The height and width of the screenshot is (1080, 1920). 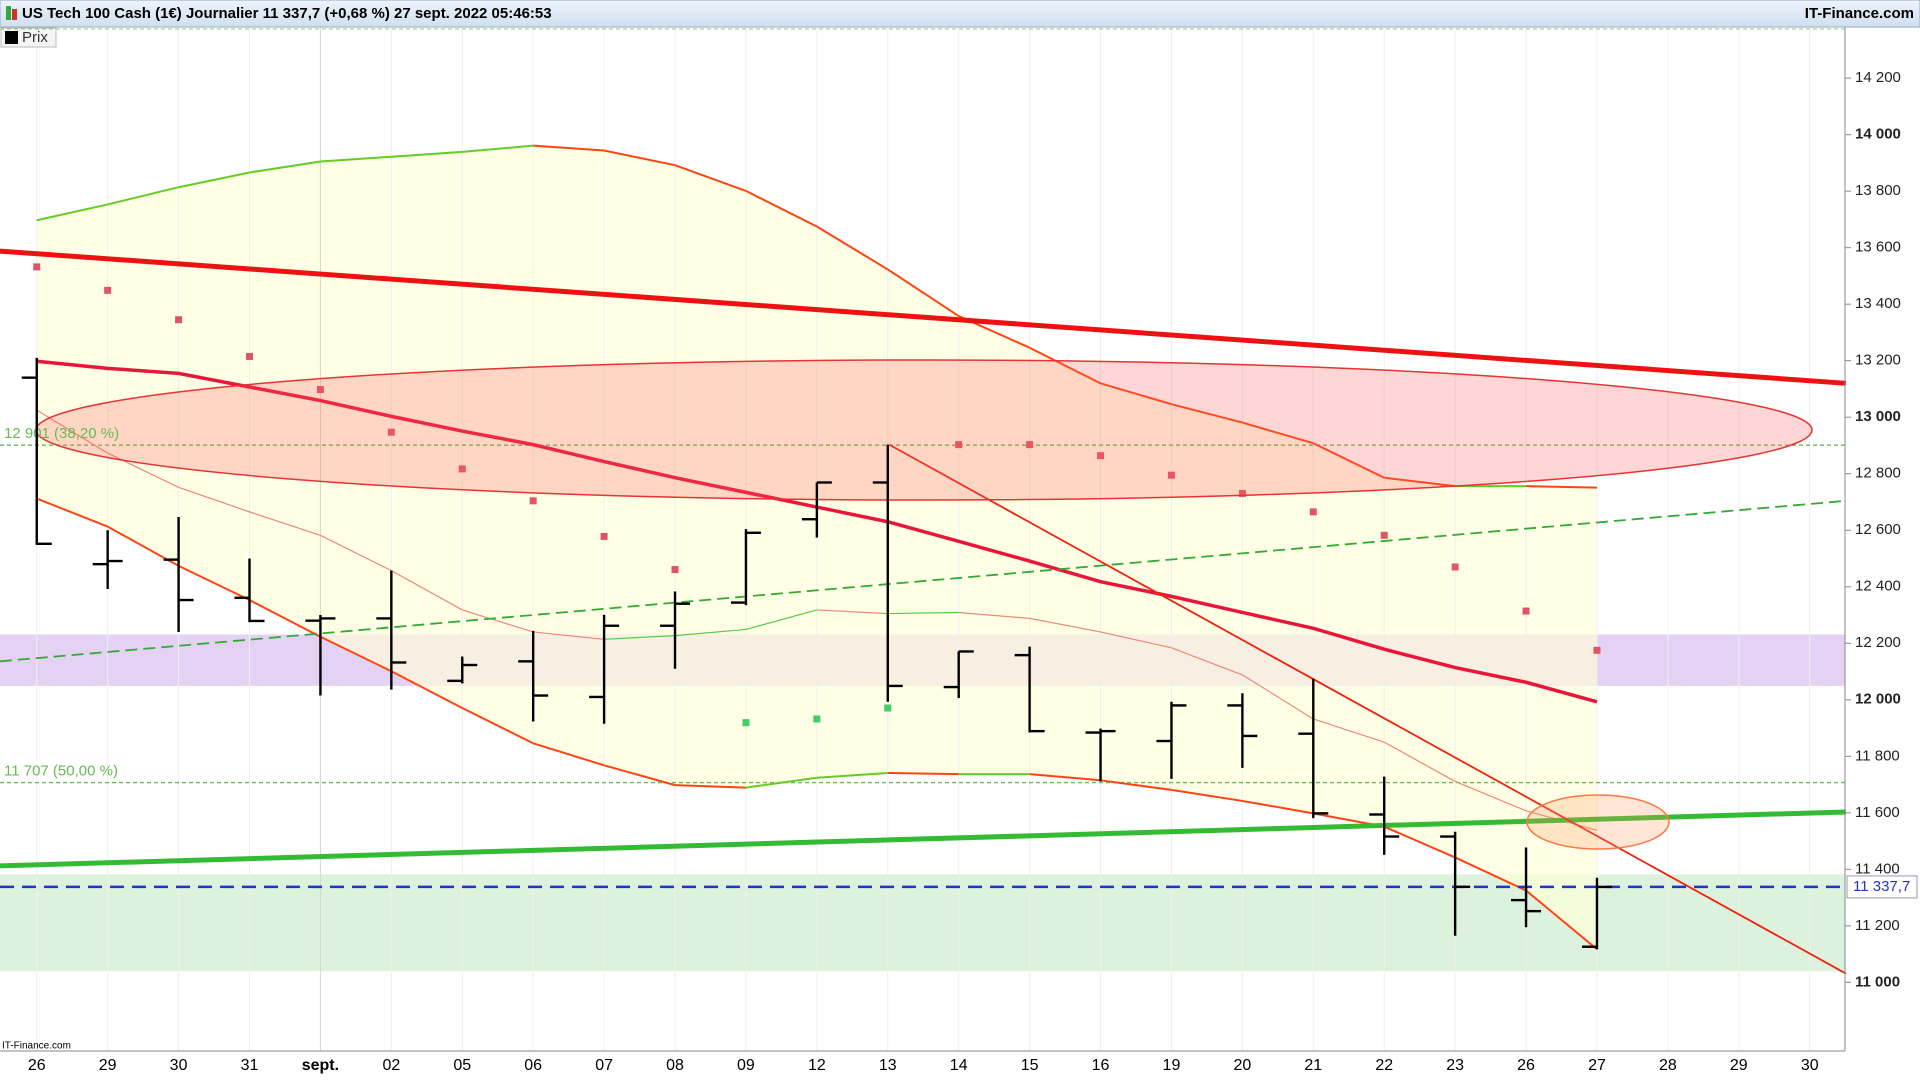 I want to click on y-tick-label: 13 200, so click(x=1878, y=360).